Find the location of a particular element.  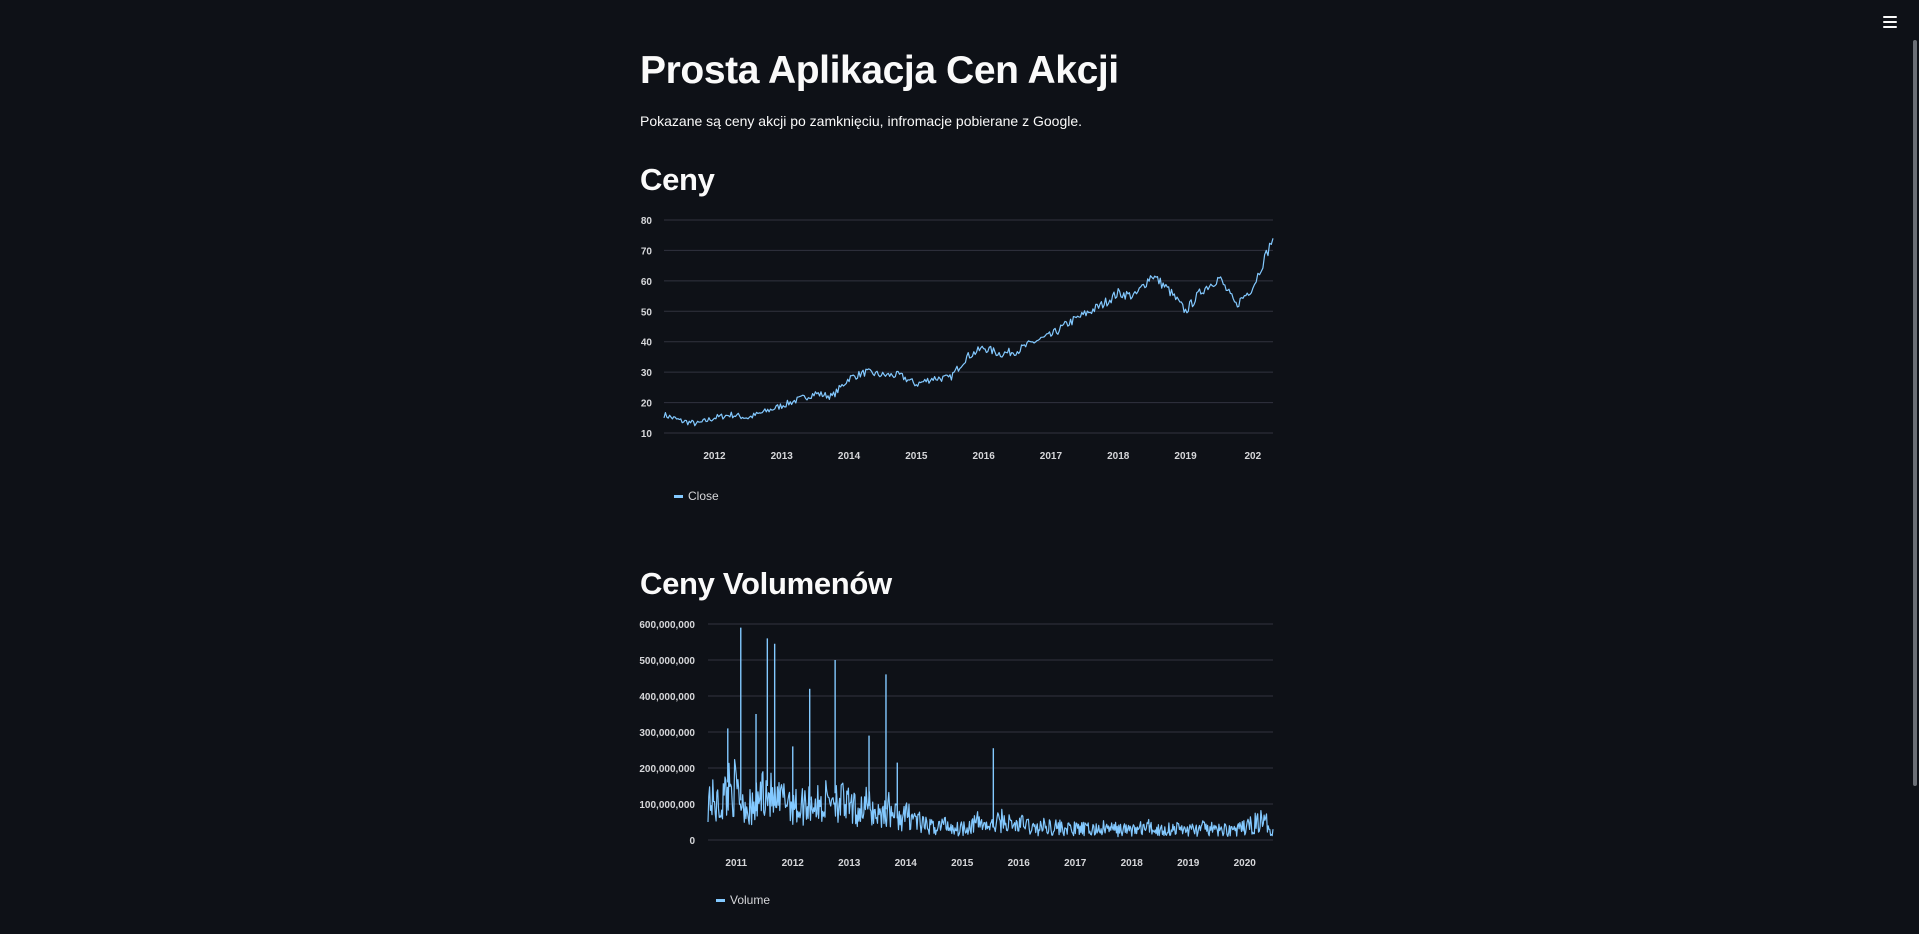

y-tick-label: 10 is located at coordinates (647, 434).